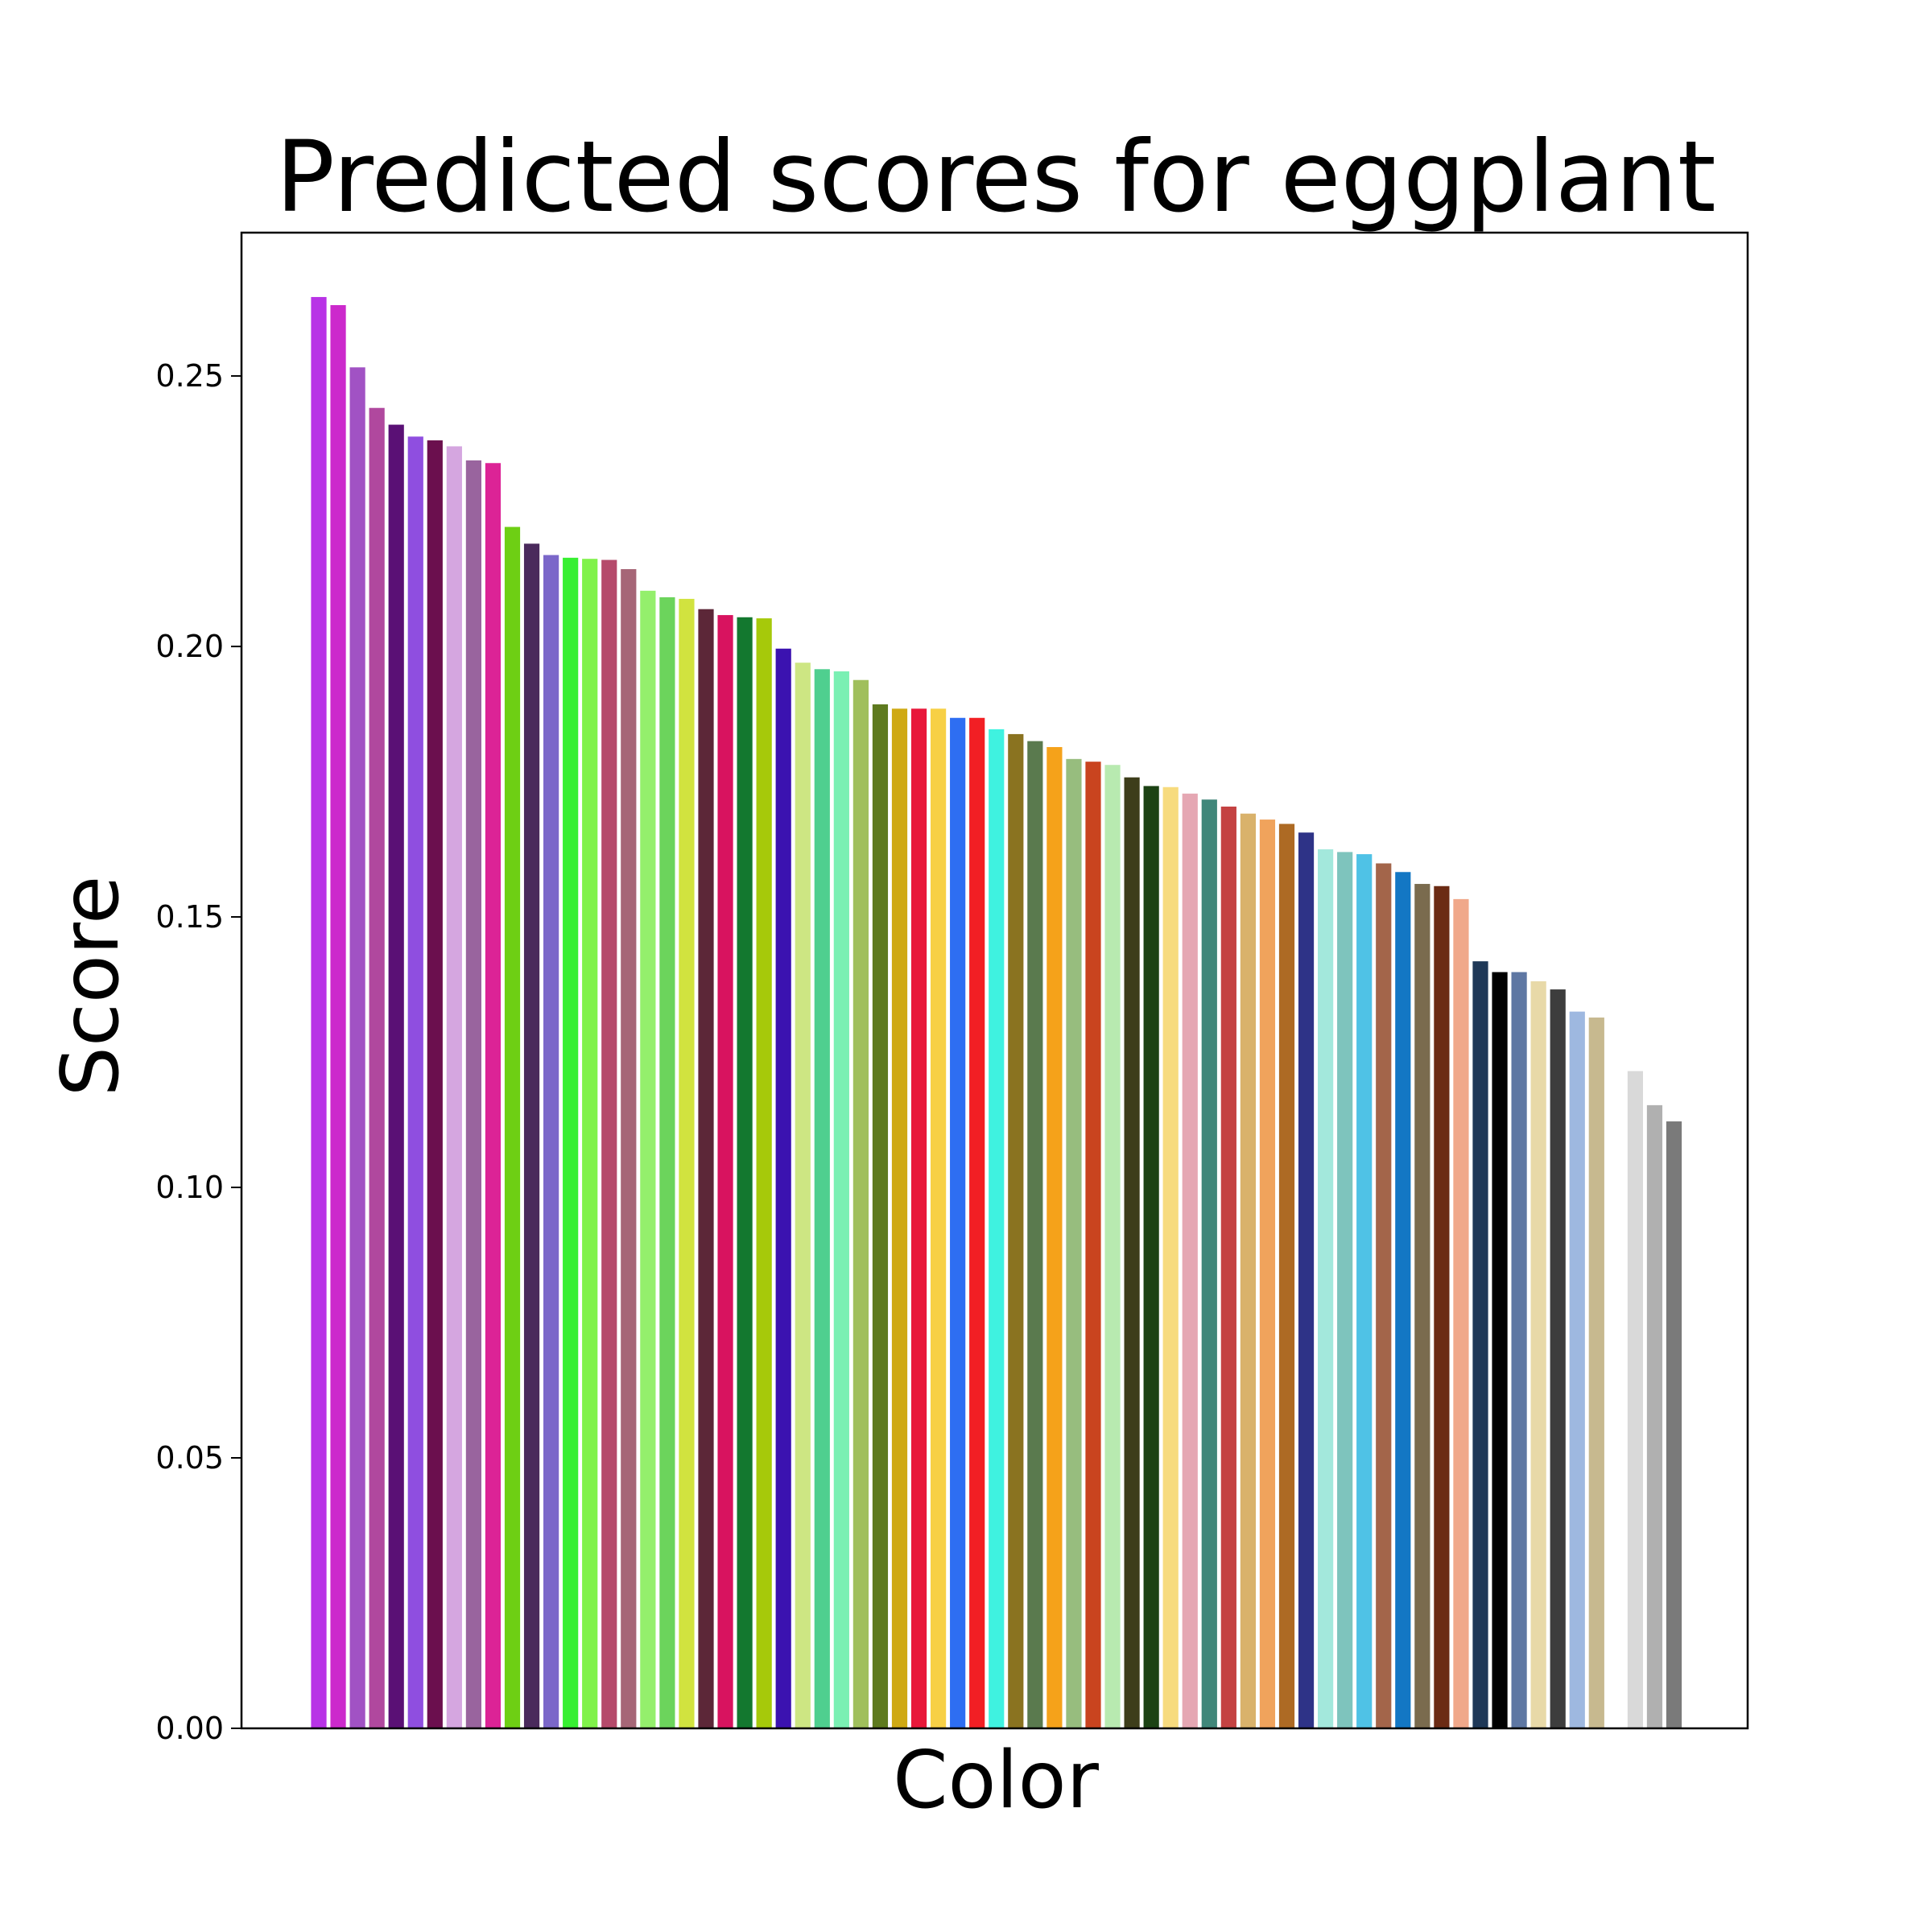  Describe the element at coordinates (189, 1187) in the screenshot. I see `y-tick-label: 0.10` at that location.